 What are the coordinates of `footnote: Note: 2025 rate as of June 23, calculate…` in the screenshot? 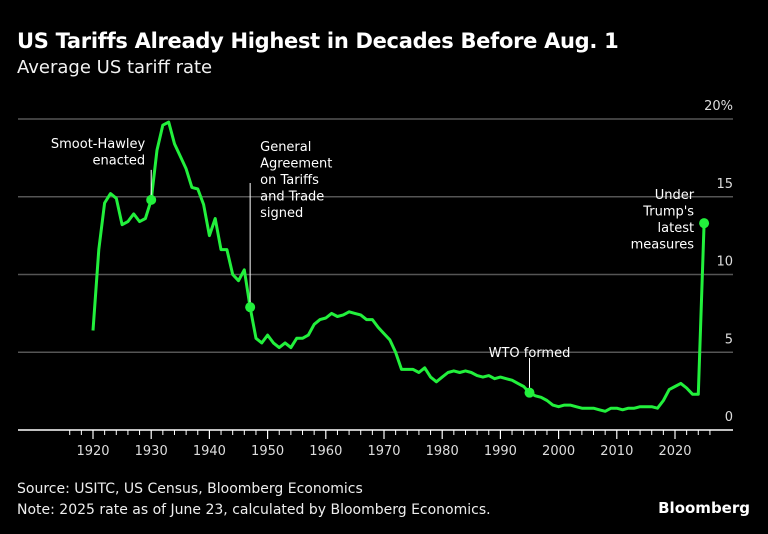 It's located at (254, 510).